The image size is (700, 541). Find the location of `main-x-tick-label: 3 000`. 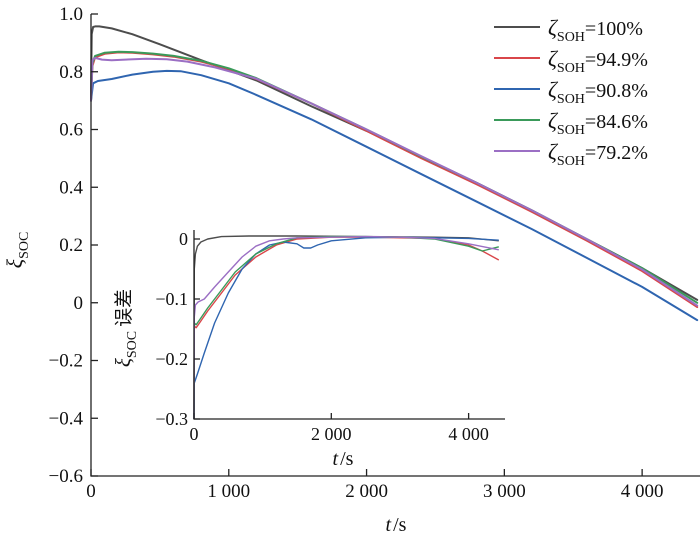

main-x-tick-label: 3 000 is located at coordinates (504, 491).